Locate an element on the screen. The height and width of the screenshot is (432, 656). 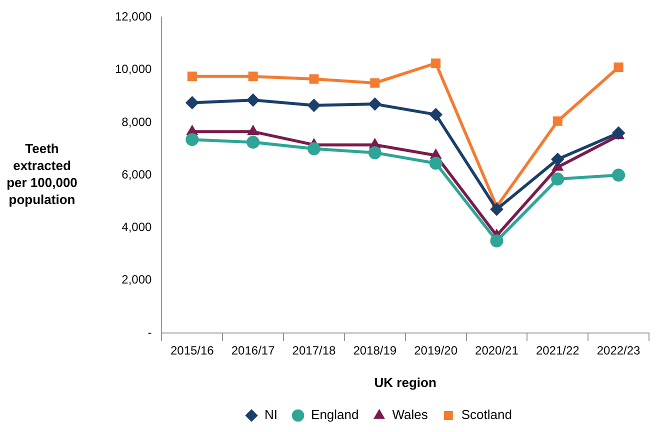
x-tick-label: 2020/21 is located at coordinates (497, 351).